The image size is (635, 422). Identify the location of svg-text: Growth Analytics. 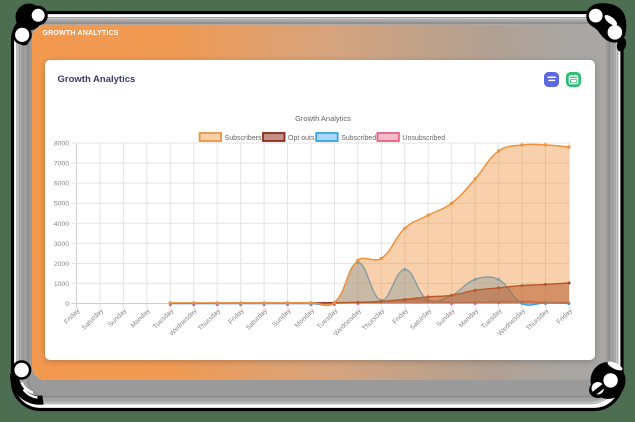
(323, 118).